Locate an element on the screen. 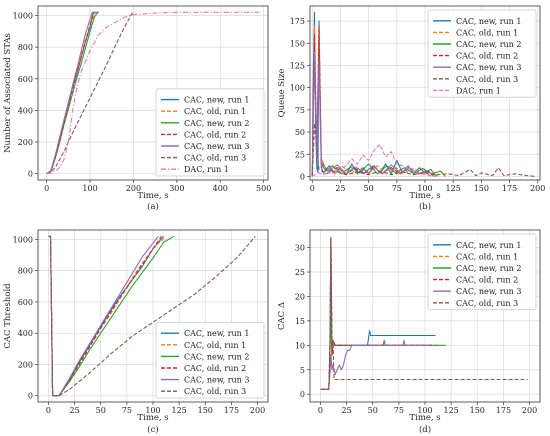 This screenshot has height=436, width=550. x-tick-label: 175 is located at coordinates (503, 410).